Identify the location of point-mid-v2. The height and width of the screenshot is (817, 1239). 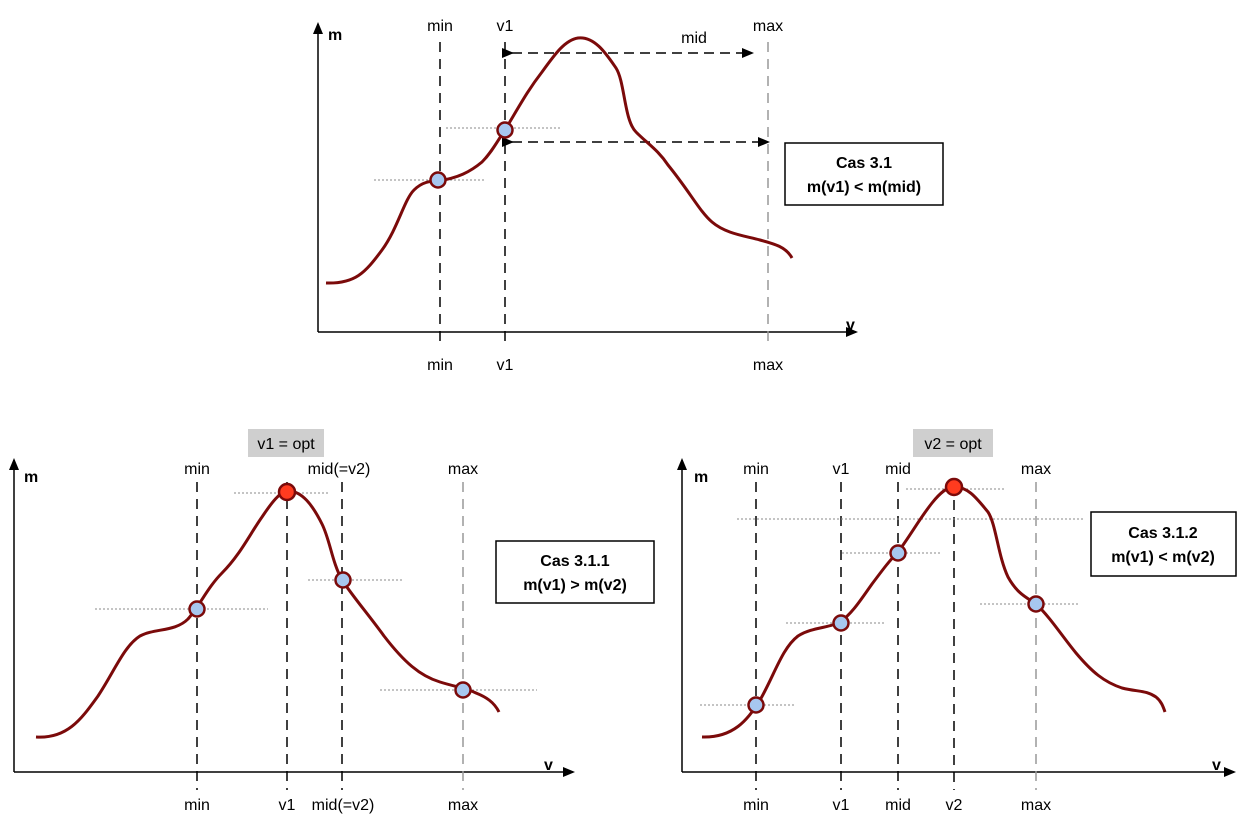
(343, 580).